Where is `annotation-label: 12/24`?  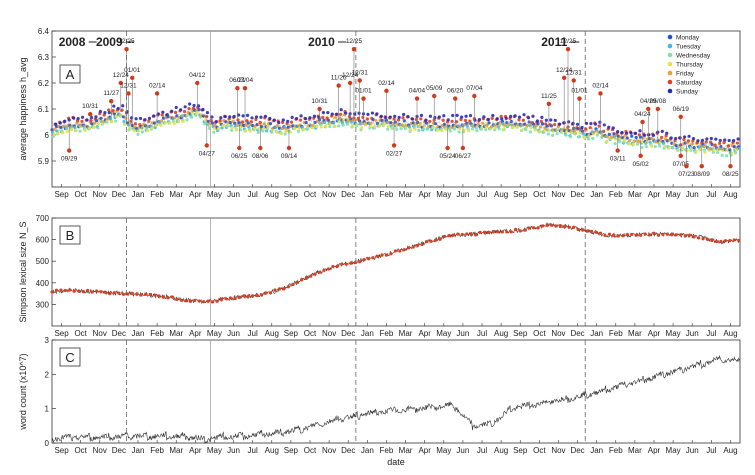 annotation-label: 12/24 is located at coordinates (121, 75).